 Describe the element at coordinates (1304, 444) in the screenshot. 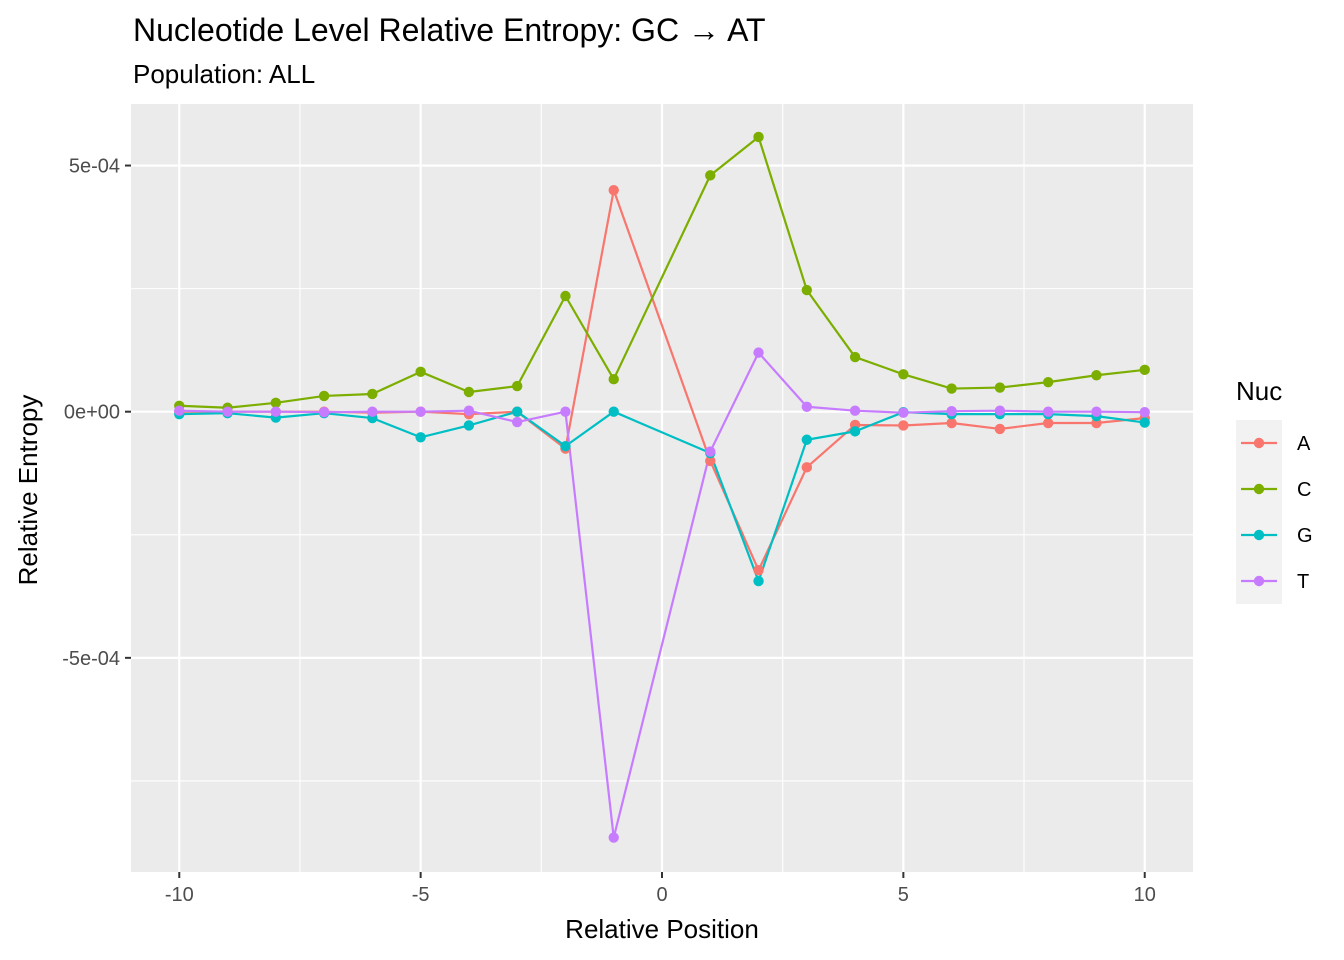

I see `legend-label-A: A` at that location.